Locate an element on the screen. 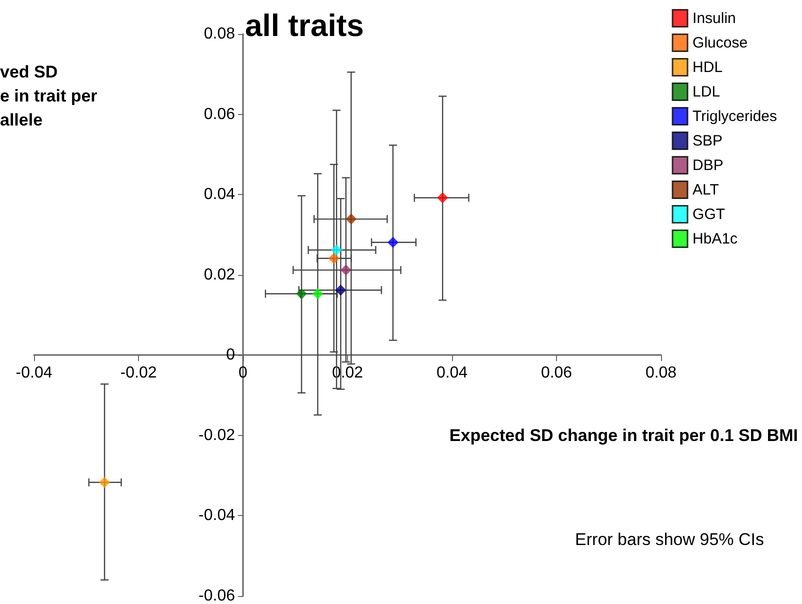  legend-label: GGT is located at coordinates (709, 214).